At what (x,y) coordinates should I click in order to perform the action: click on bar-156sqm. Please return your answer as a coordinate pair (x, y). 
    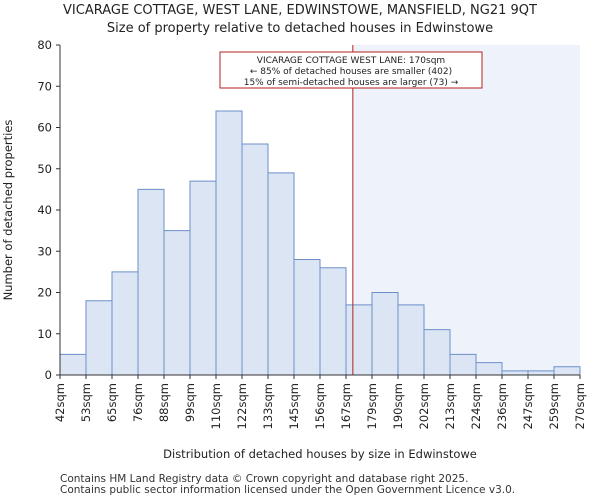
    Looking at the image, I should click on (333, 321).